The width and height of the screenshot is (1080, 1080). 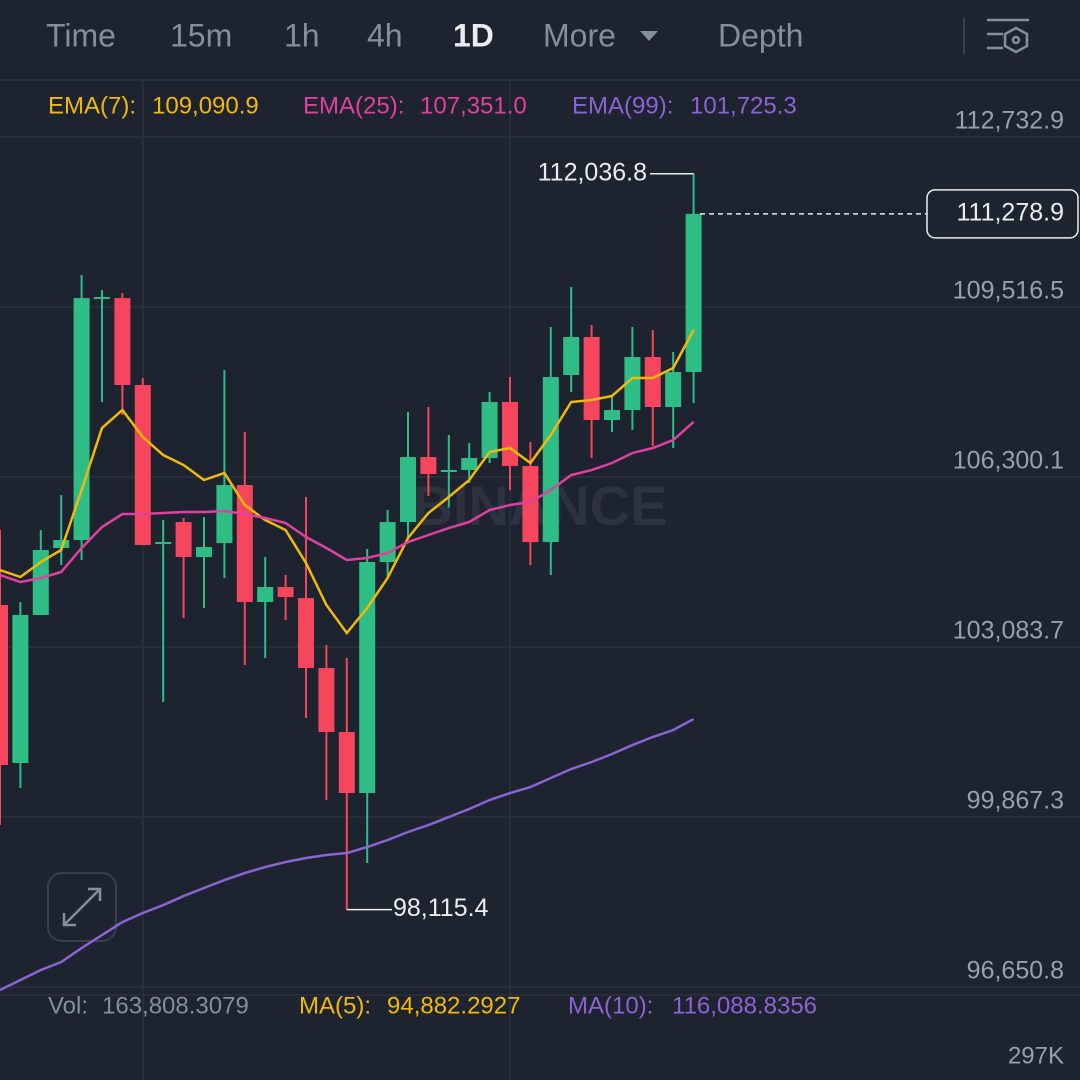 I want to click on dropdown-arrow, so click(x=649, y=36).